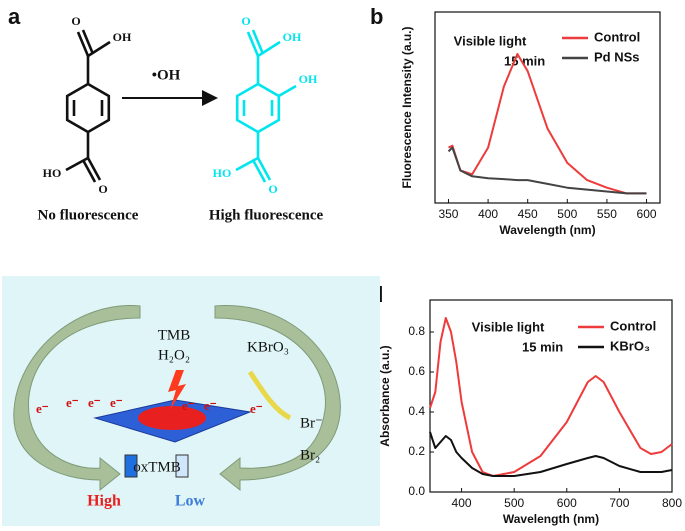 This screenshot has width=685, height=531. Describe the element at coordinates (416, 491) in the screenshot. I see `y-tick-label: 0.0` at that location.